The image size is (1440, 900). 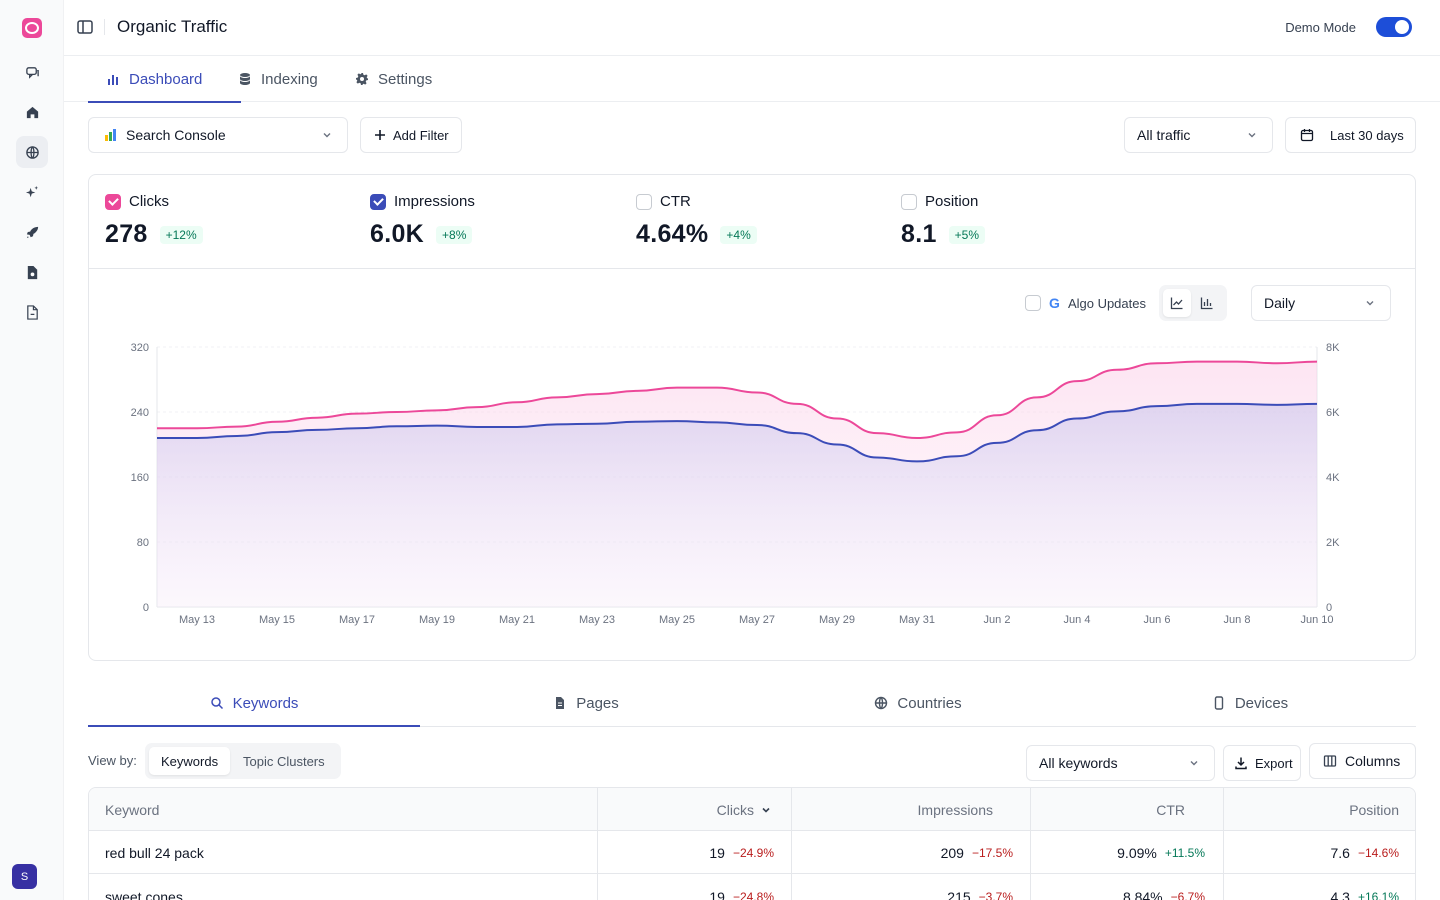 What do you see at coordinates (685, 887) in the screenshot?
I see `clicks-cell: 19 −24.8%` at bounding box center [685, 887].